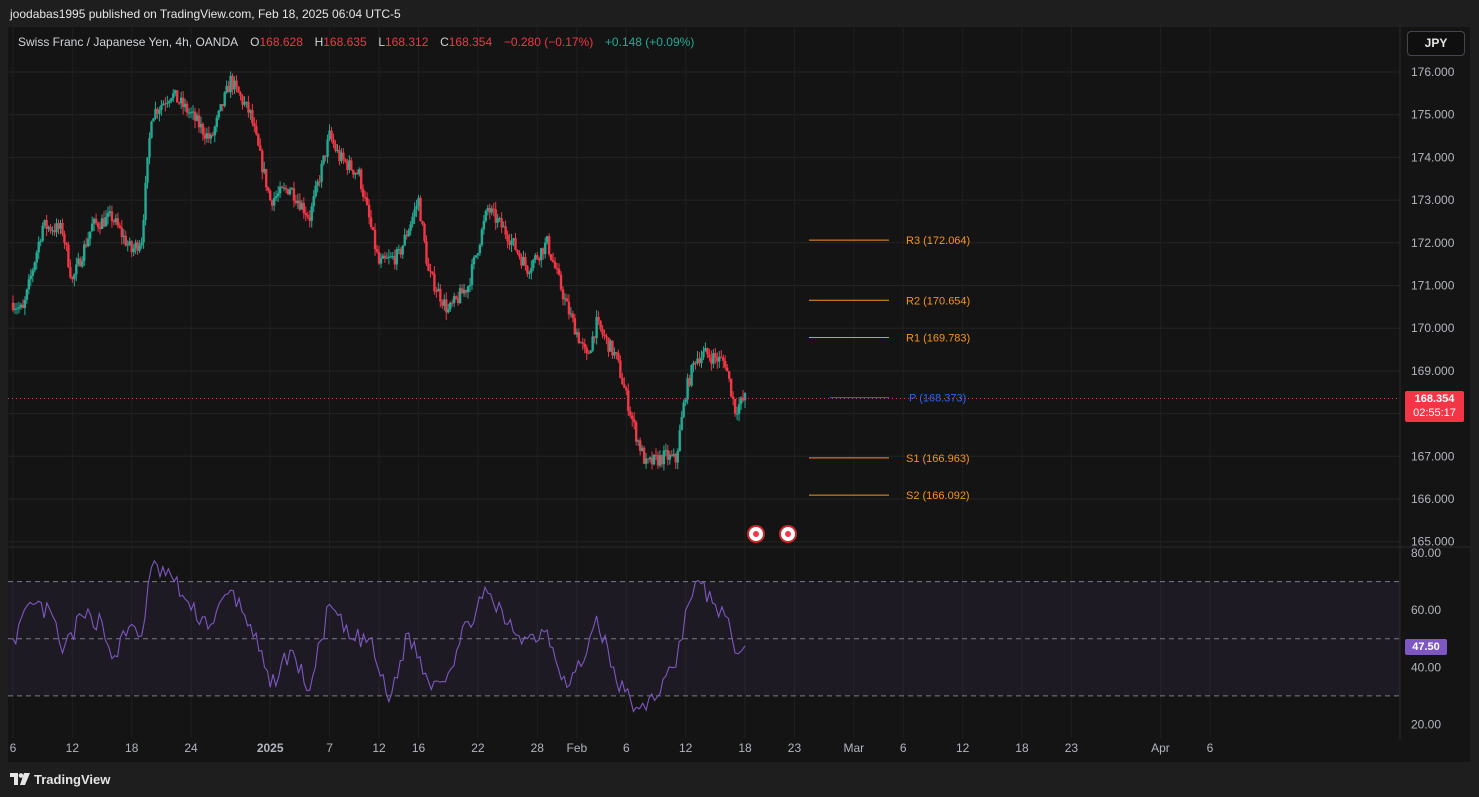 This screenshot has width=1479, height=797. I want to click on price-tick-label: 170.000, so click(1433, 328).